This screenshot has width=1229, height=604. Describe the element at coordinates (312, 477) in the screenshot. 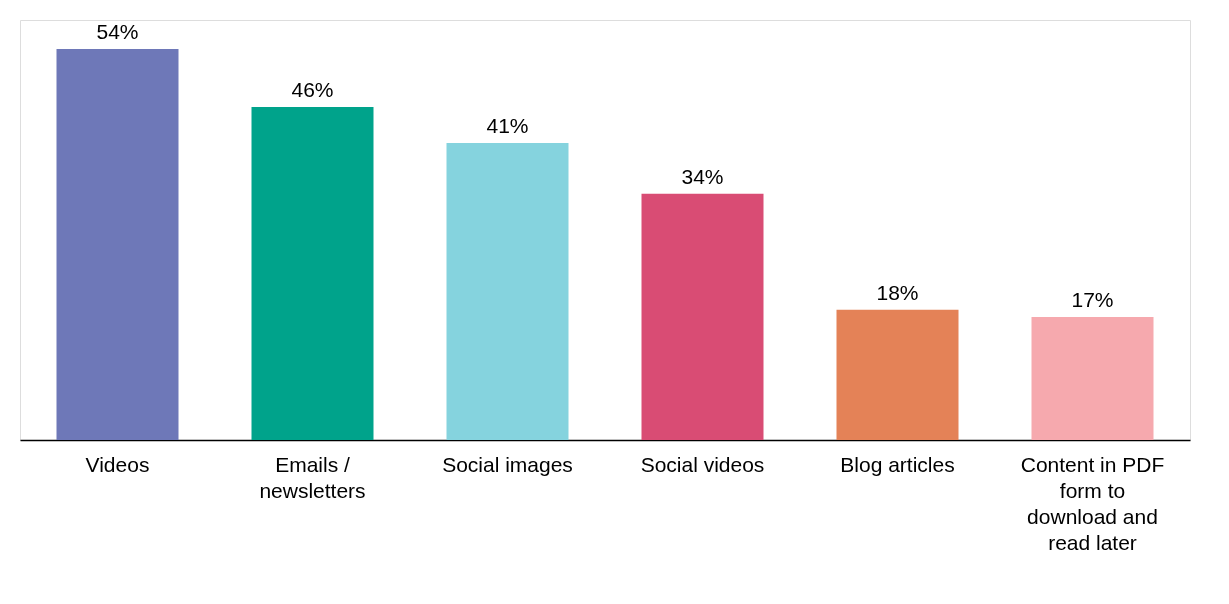

I see `x-tick-label: Emails / newsletters` at that location.